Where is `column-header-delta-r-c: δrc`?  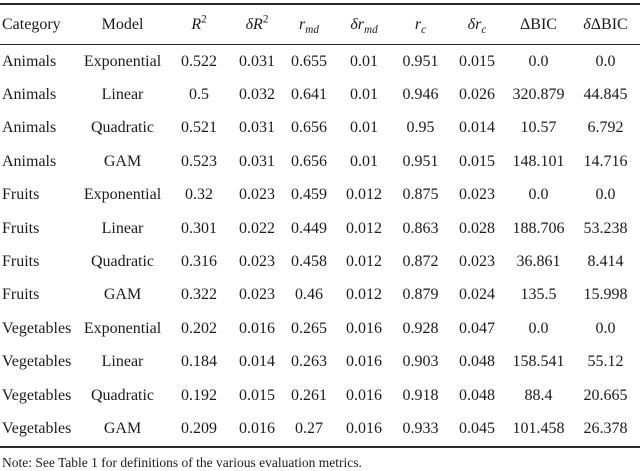 column-header-delta-r-c: δrc is located at coordinates (477, 24).